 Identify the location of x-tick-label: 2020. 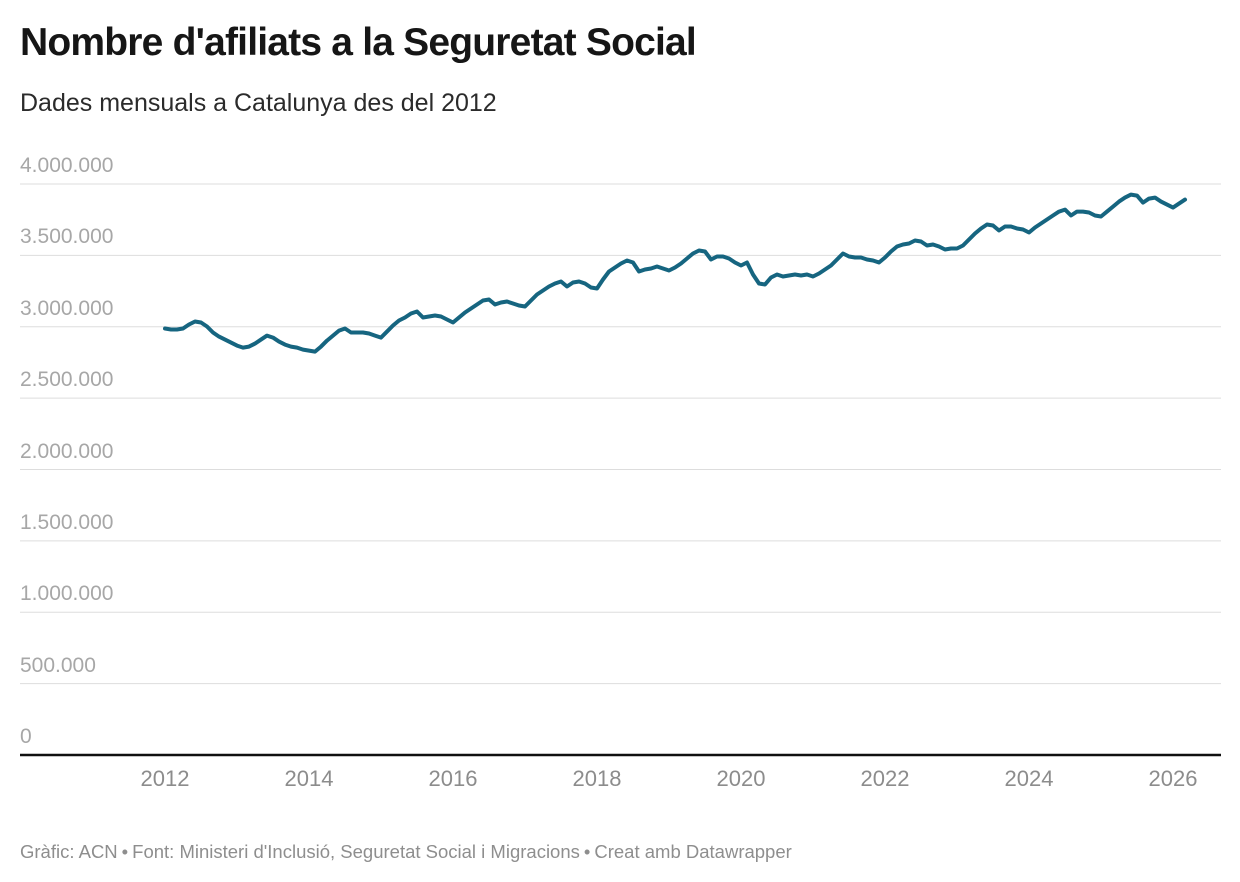
(741, 778).